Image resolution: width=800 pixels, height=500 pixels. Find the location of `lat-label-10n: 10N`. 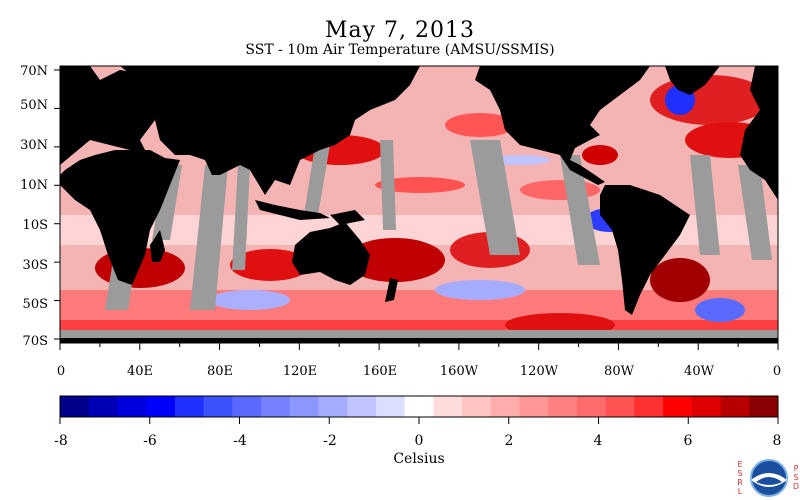

lat-label-10n: 10N is located at coordinates (34, 185).